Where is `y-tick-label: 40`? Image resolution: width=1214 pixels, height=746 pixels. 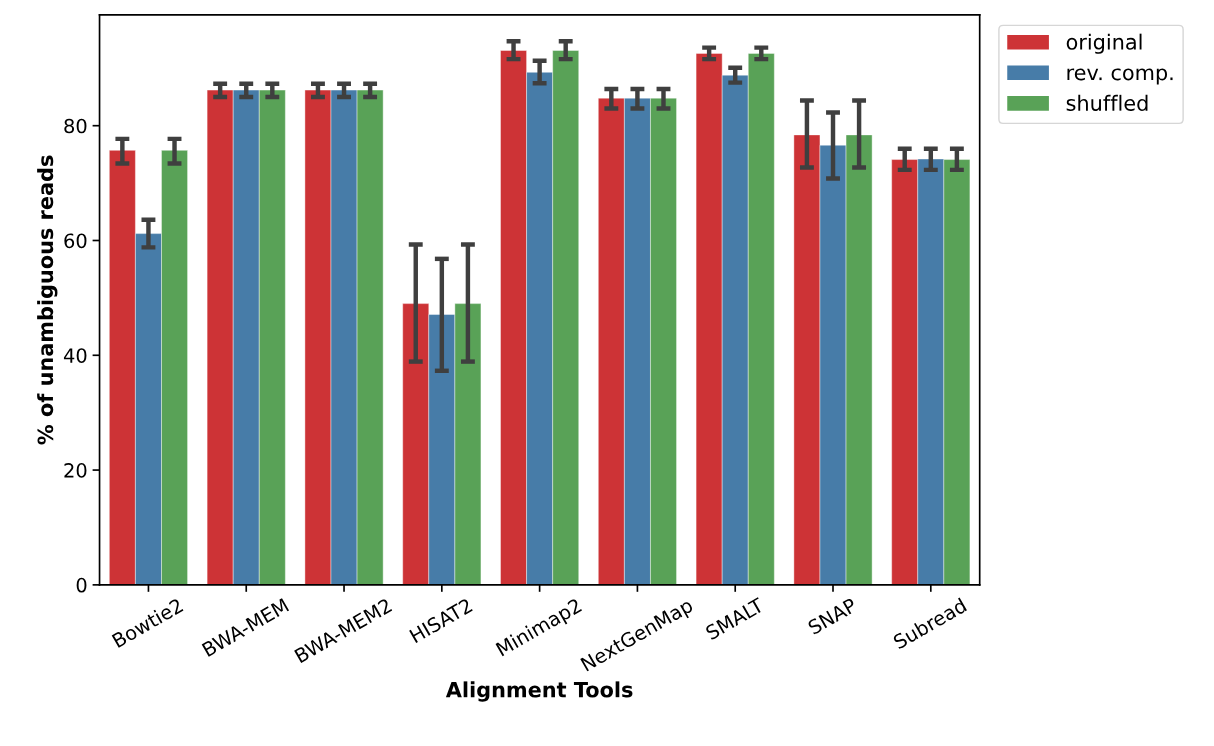
y-tick-label: 40 is located at coordinates (75, 355).